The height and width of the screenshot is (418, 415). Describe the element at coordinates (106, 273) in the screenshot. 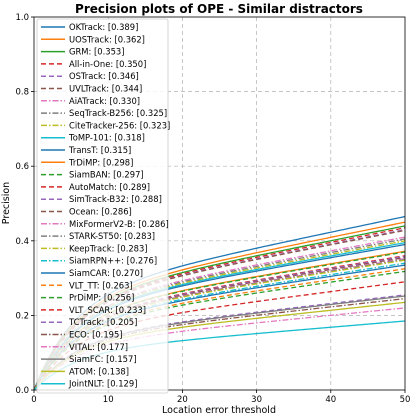

I see `legend-entry: SiamCAR: [0.270]` at that location.